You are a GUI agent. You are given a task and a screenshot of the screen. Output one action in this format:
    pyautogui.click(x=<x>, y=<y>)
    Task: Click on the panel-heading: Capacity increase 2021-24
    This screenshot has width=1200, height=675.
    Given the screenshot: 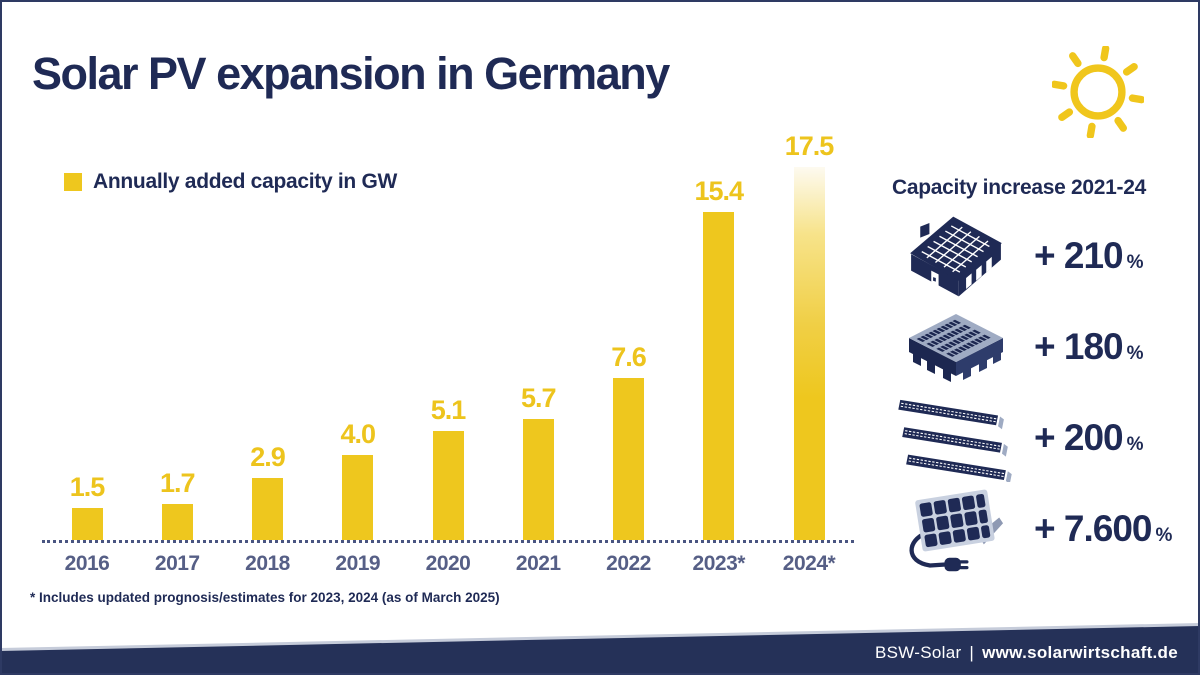 What is the action you would take?
    pyautogui.click(x=1019, y=187)
    